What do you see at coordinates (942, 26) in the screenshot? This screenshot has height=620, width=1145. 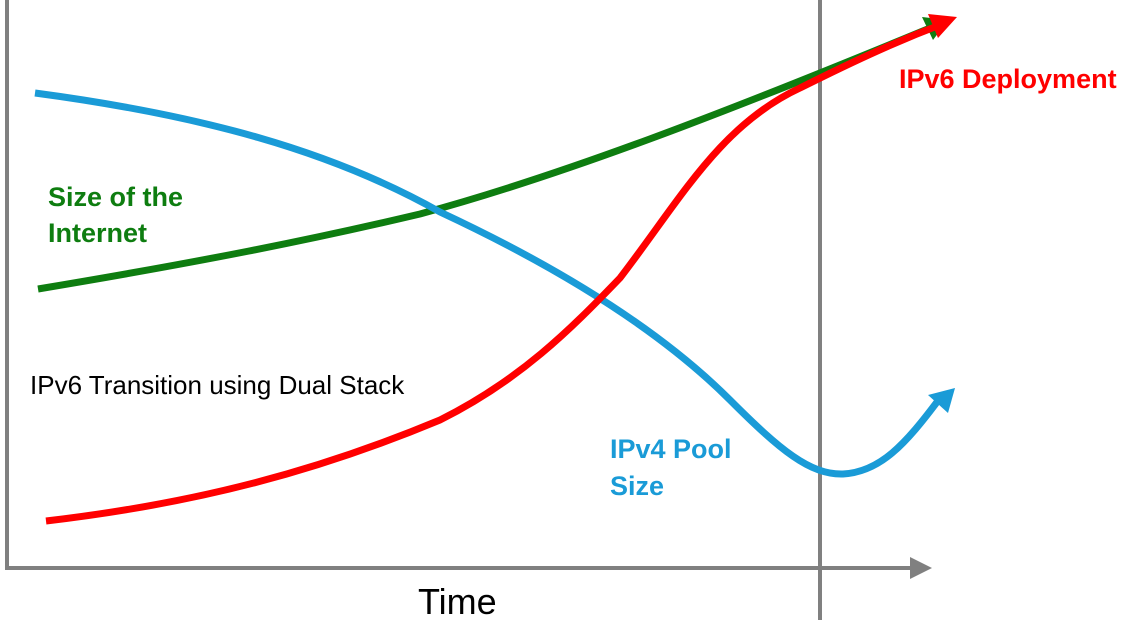 I see `ipv6-deployment-arrowhead` at bounding box center [942, 26].